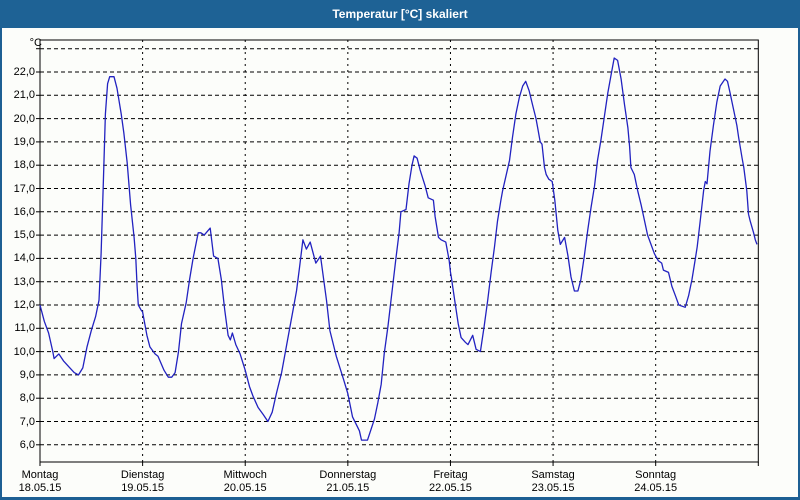 This screenshot has width=800, height=500. I want to click on x-axis-label: Montag 18.05.15, so click(44, 482).